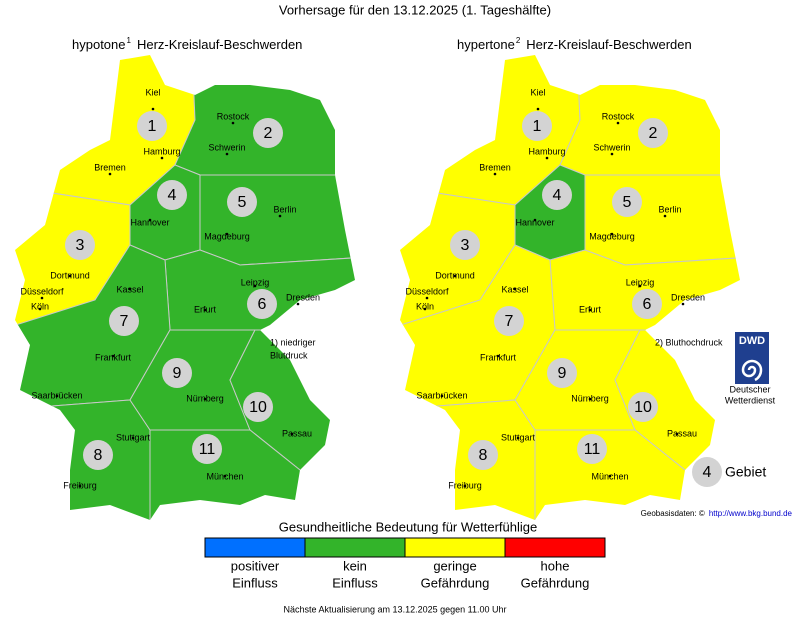 The image size is (800, 620). Describe the element at coordinates (224, 476) in the screenshot. I see `city-label: München` at that location.